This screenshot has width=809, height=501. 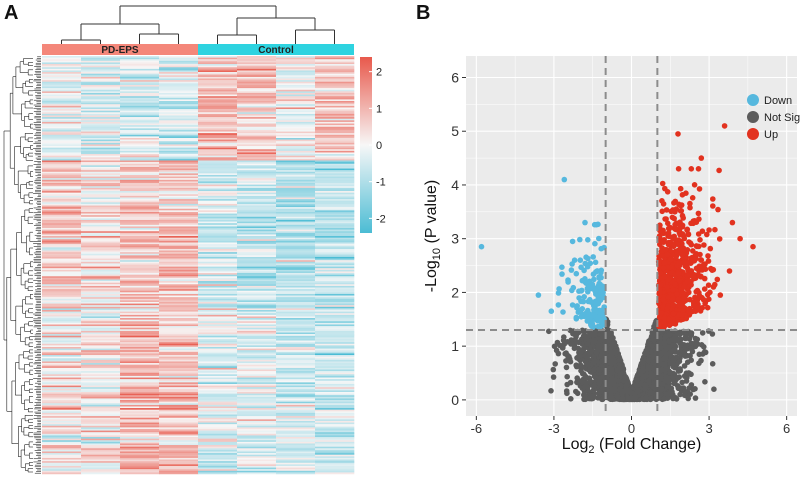 I want to click on group-label-control: Control, so click(x=276, y=50).